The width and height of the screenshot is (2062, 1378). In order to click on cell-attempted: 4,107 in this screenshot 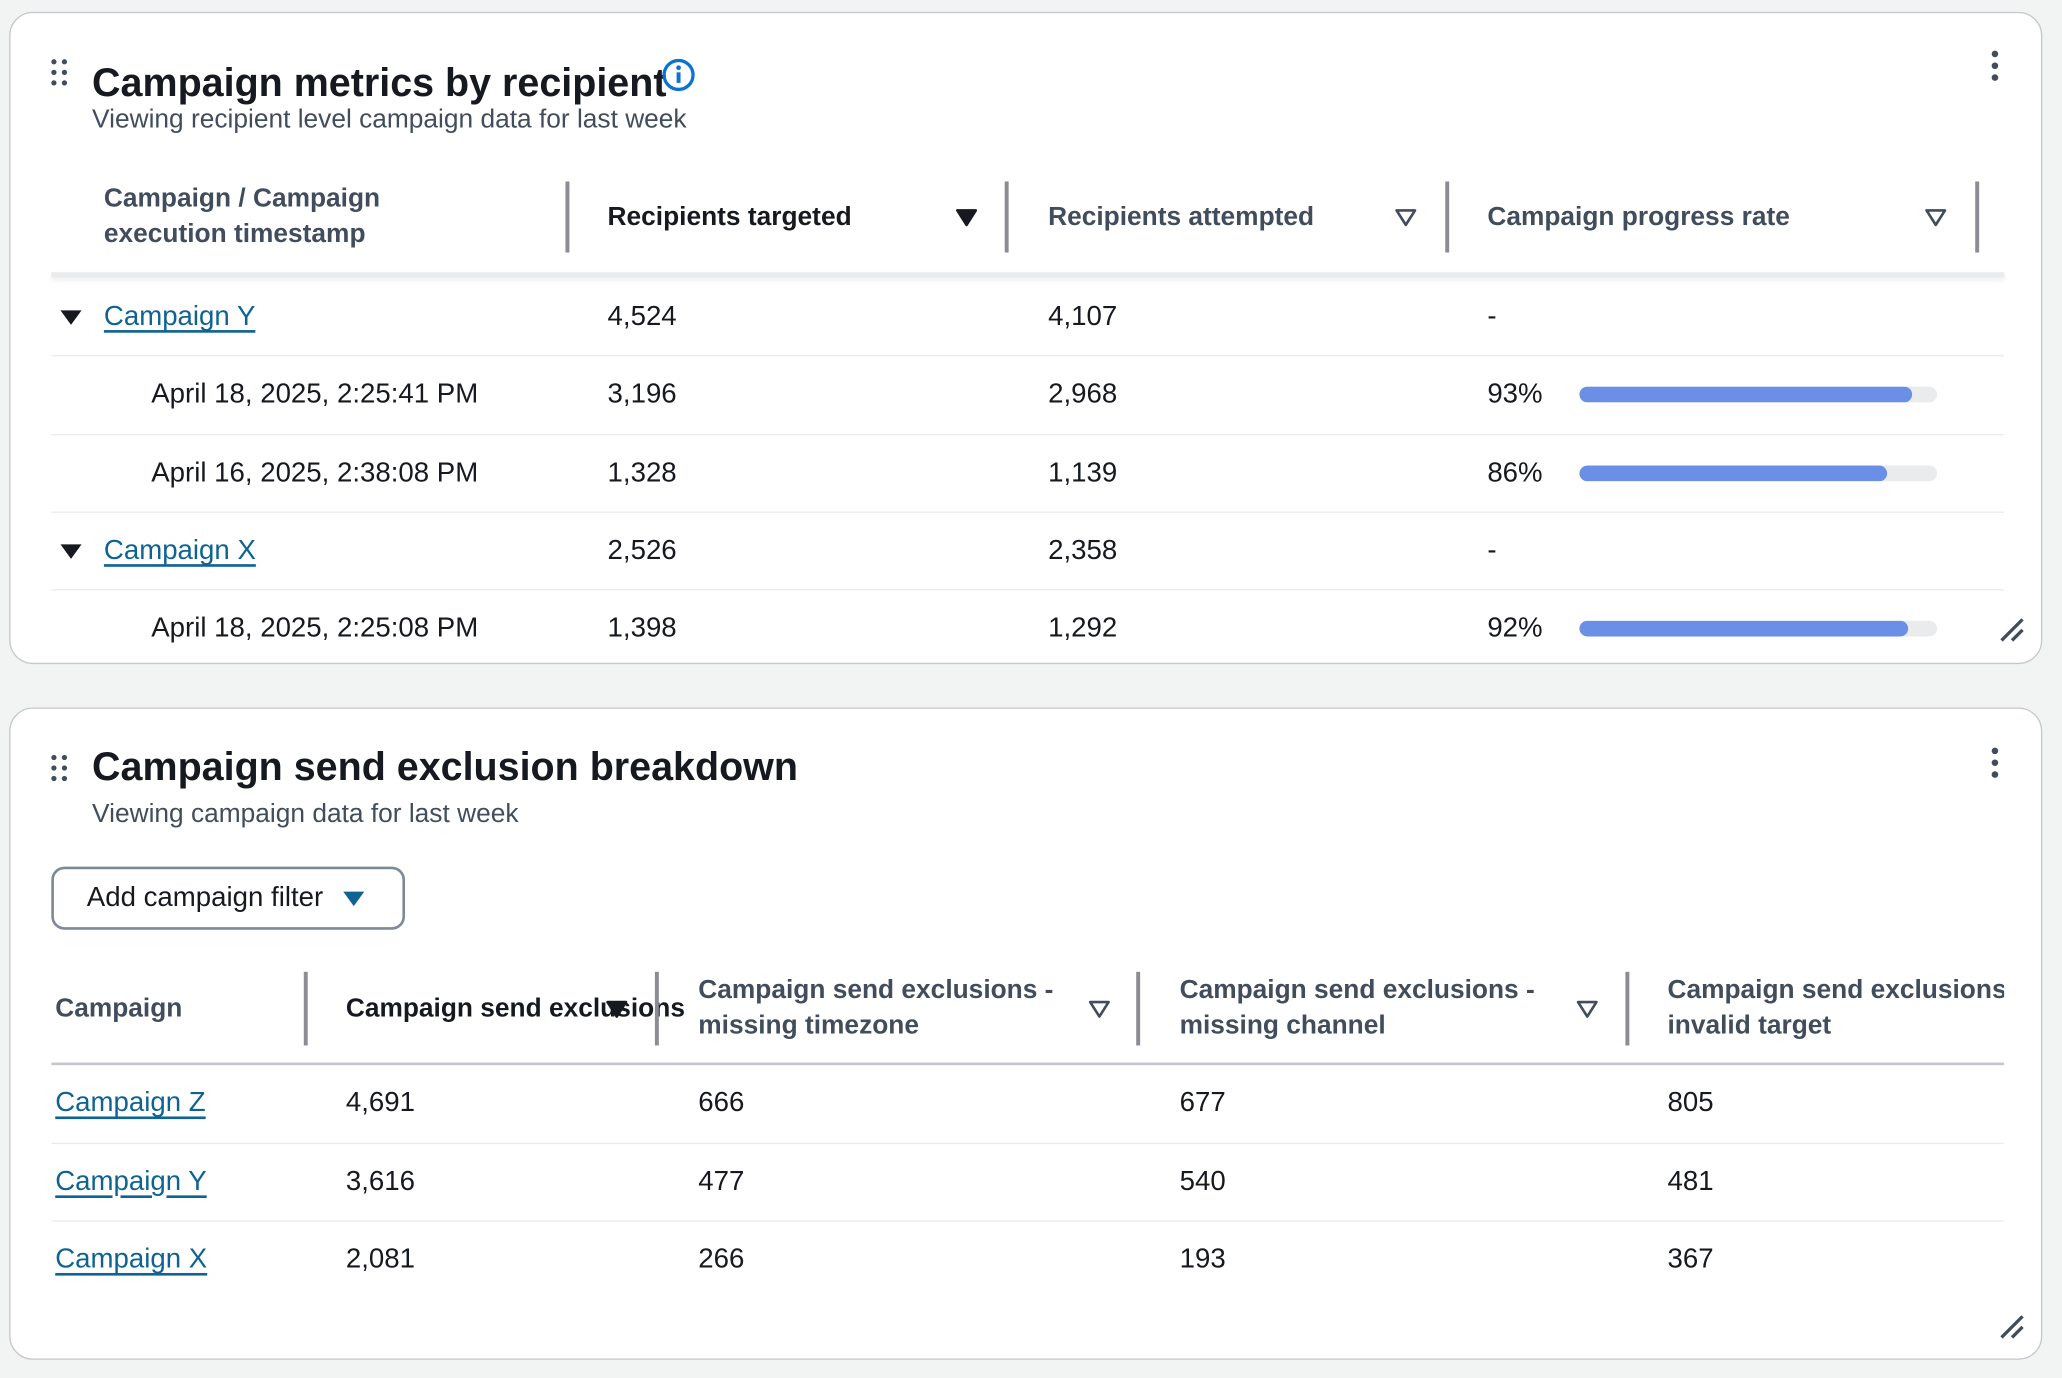, I will do `click(1083, 316)`.